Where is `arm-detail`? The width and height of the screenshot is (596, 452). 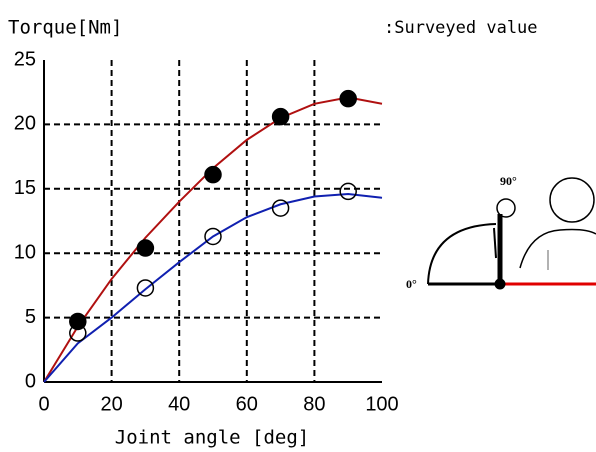
arm-detail is located at coordinates (495, 243).